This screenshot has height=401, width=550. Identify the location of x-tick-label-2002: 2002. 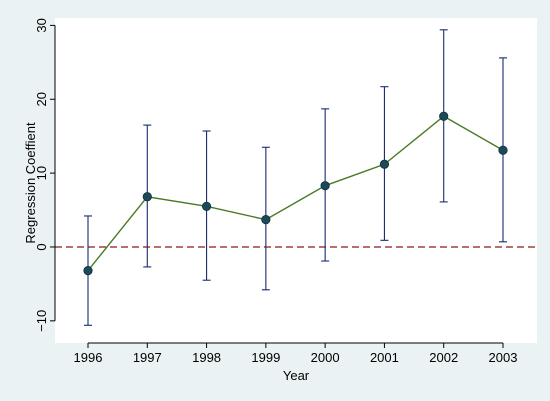
(443, 357).